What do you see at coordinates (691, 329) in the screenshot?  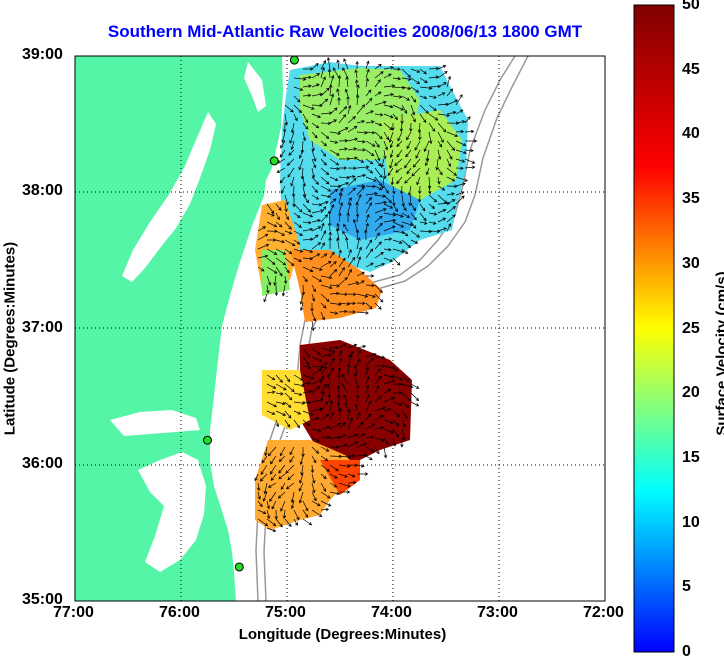 I see `colorbar-tick-label: 25` at bounding box center [691, 329].